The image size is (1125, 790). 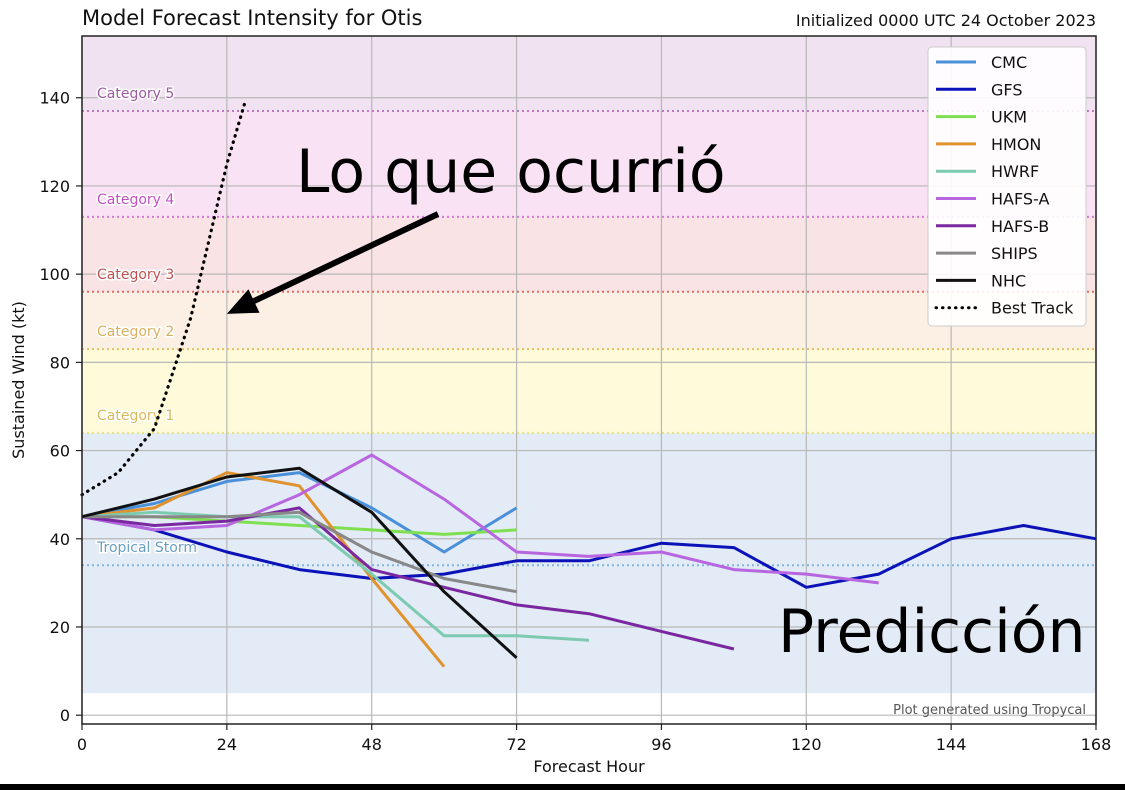 What do you see at coordinates (299, 512) in the screenshot?
I see `series-line-cmc` at bounding box center [299, 512].